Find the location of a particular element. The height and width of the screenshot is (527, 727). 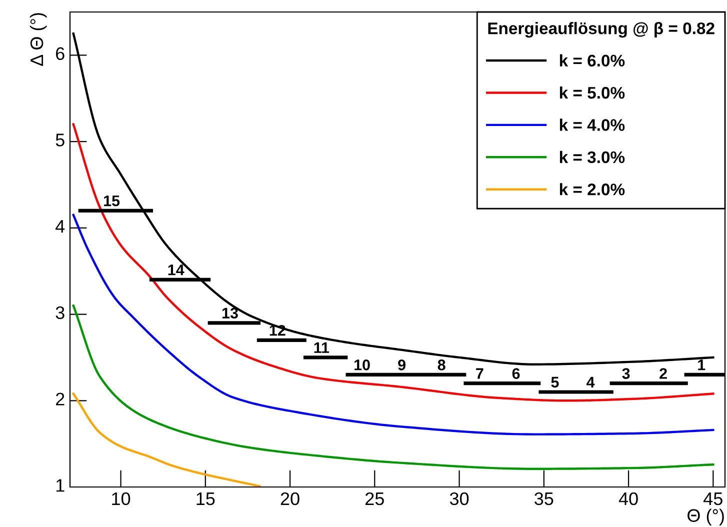

legend-label: k = 2.0% is located at coordinates (592, 189).